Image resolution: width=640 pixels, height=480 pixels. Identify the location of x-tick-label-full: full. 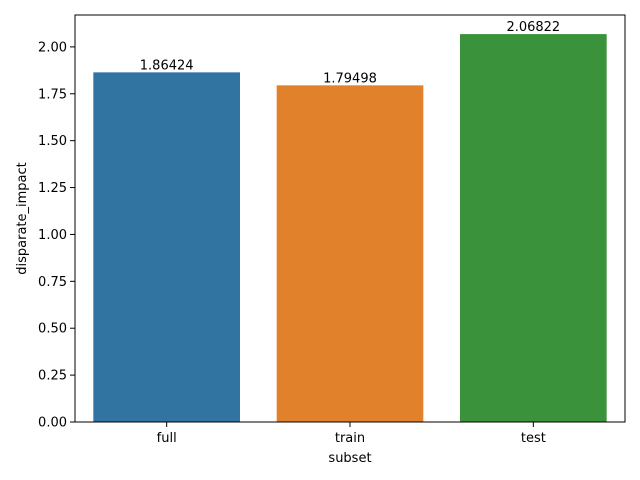
(167, 438).